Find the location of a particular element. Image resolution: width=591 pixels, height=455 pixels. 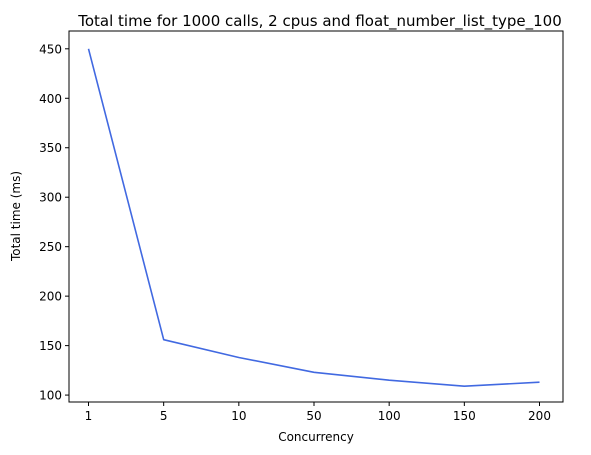

x-axis: 1 5 10 50 100 150 200 is located at coordinates (318, 412).